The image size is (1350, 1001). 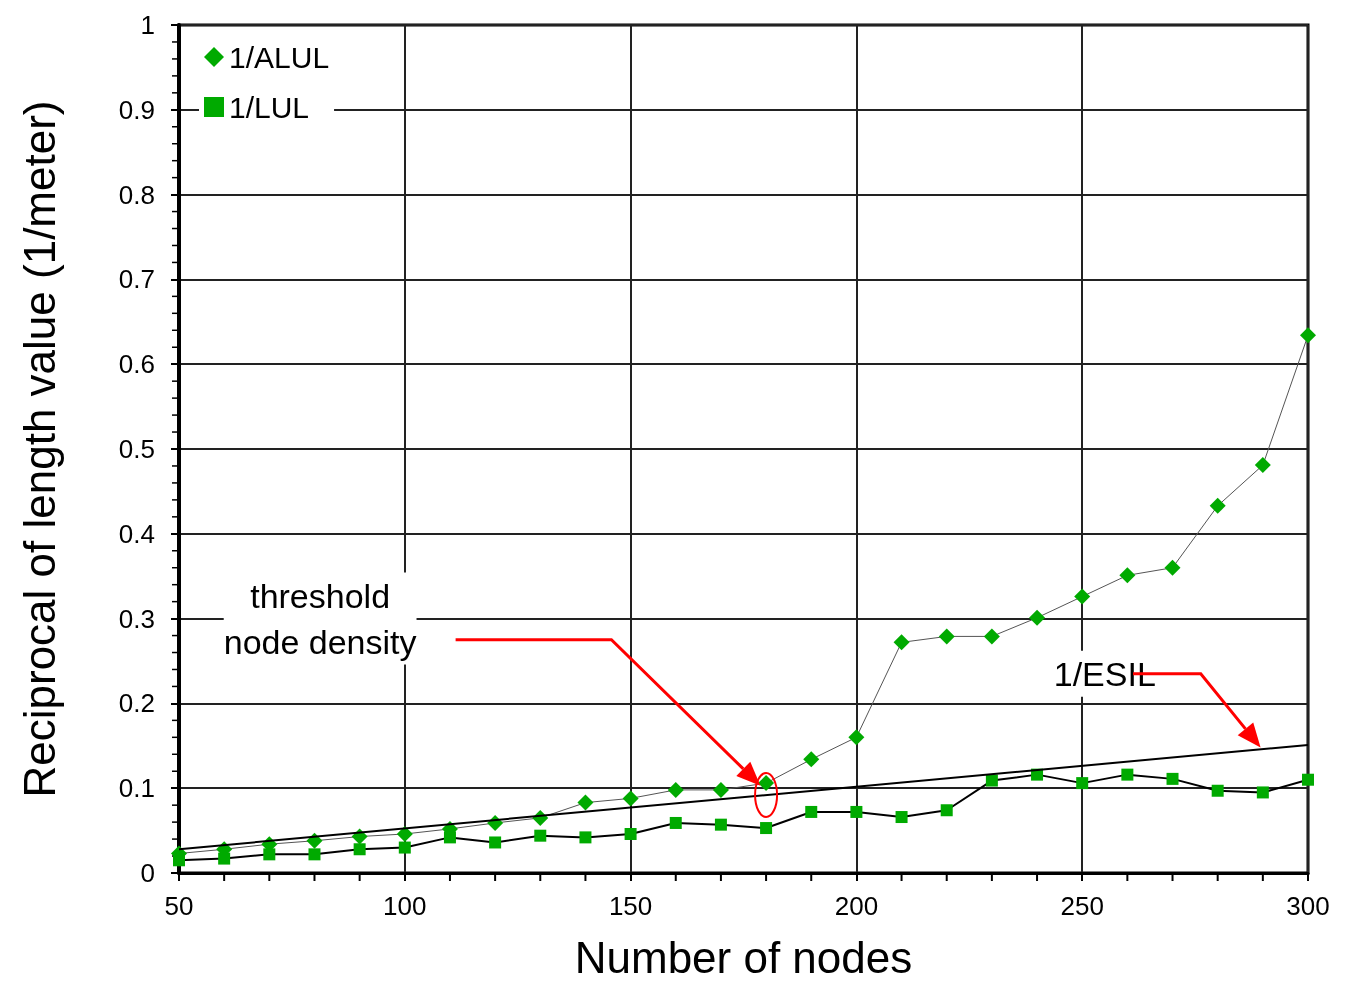 What do you see at coordinates (136, 788) in the screenshot?
I see `y-tick-label: 0.1` at bounding box center [136, 788].